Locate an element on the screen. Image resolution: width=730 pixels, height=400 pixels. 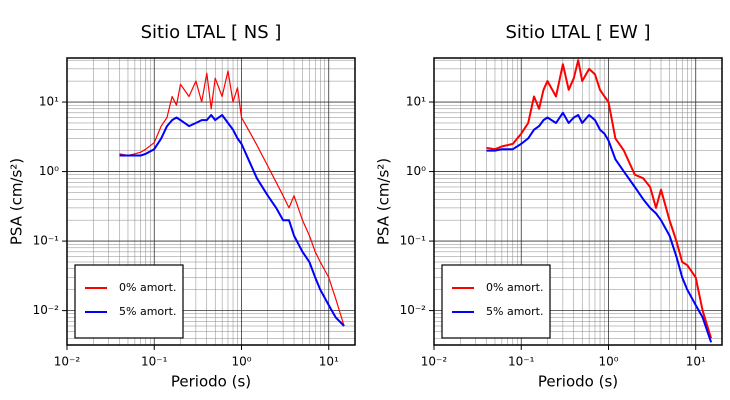
chart-title: Sitio LTAL [ EW ] is located at coordinates (577, 32).